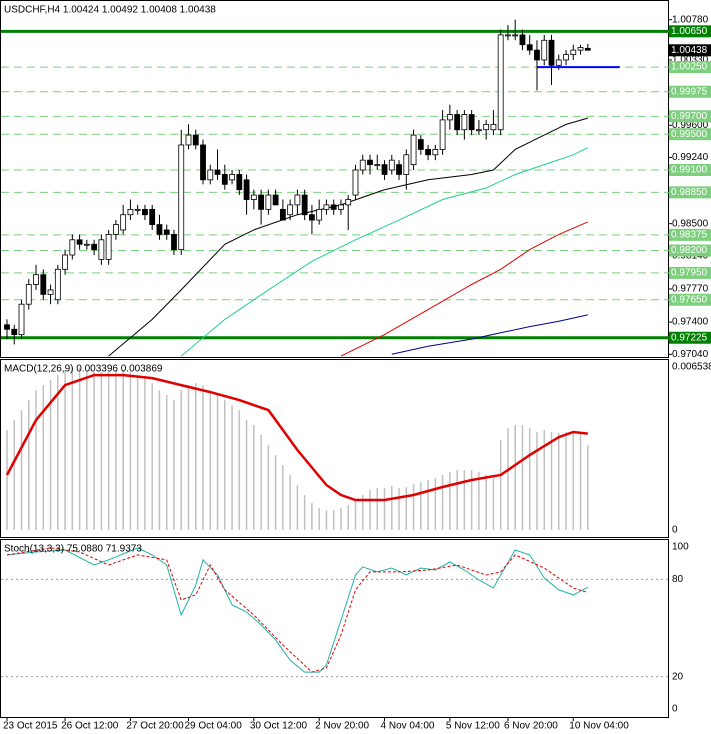 The image size is (711, 734). I want to click on stoch-title: Stoch(13,3,3) 75.0880 71.9373, so click(73, 549).